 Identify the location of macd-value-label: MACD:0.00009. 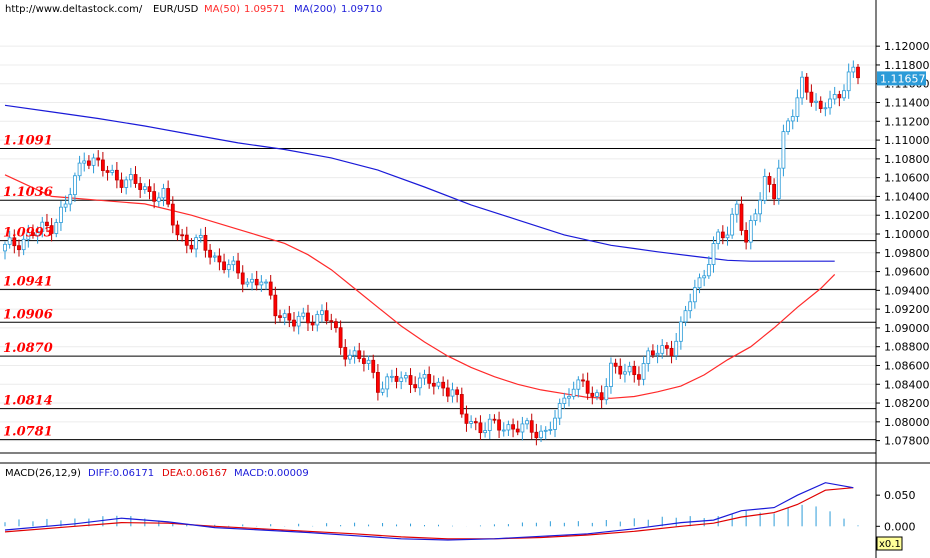
(271, 473).